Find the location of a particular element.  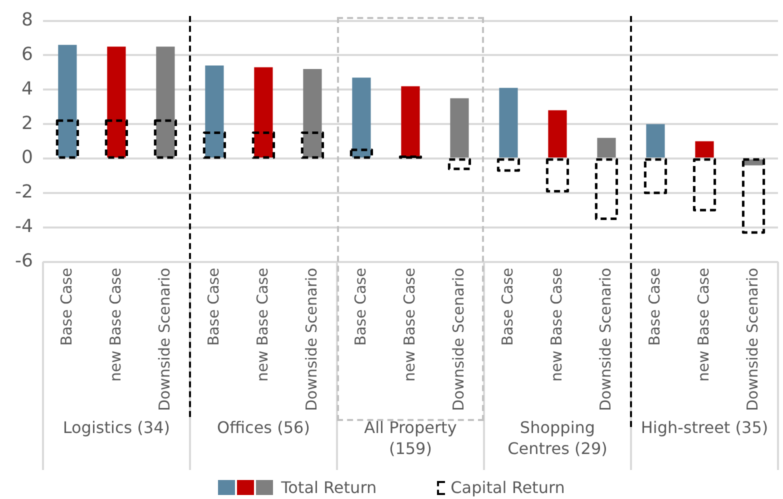

y-tick-label: 8 is located at coordinates (27, 19).